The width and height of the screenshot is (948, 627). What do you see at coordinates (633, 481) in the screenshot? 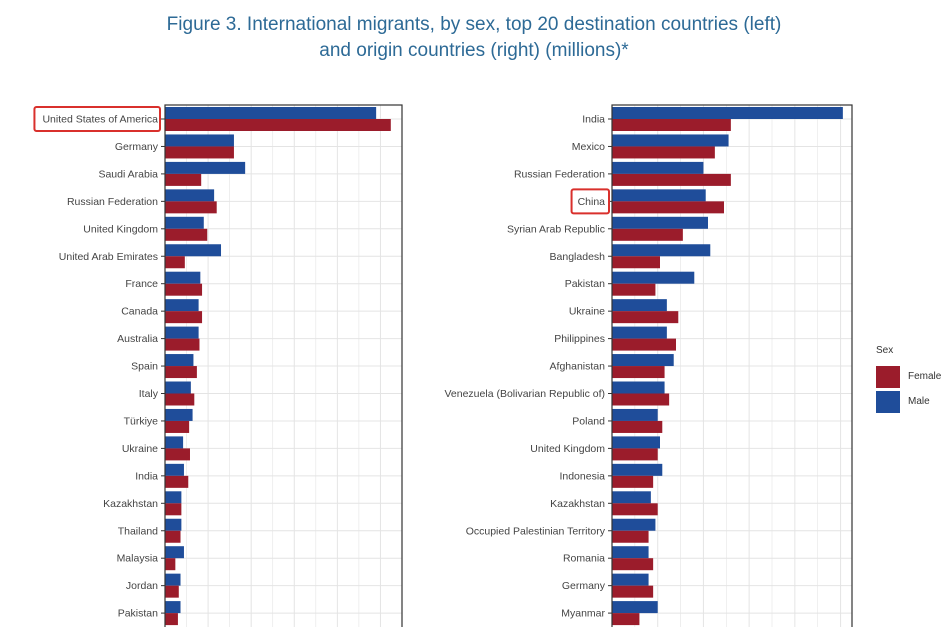
I see `bar-female-indonesia` at bounding box center [633, 481].